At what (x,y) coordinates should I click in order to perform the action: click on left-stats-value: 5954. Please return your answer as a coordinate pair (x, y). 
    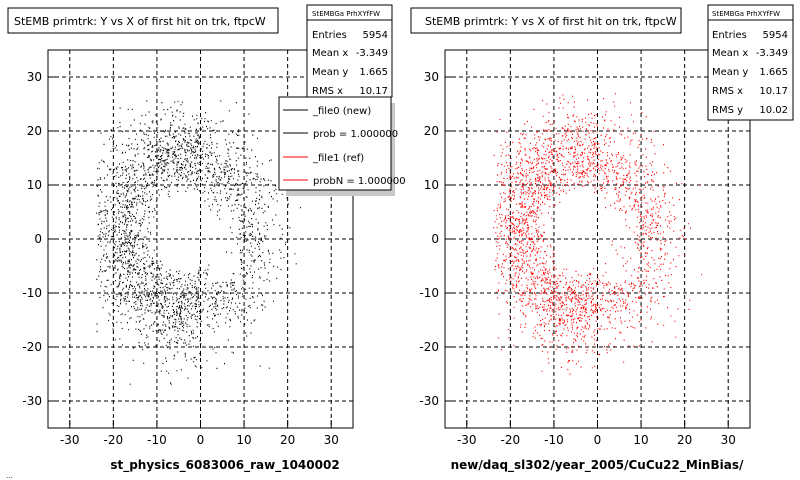
    Looking at the image, I should click on (375, 35).